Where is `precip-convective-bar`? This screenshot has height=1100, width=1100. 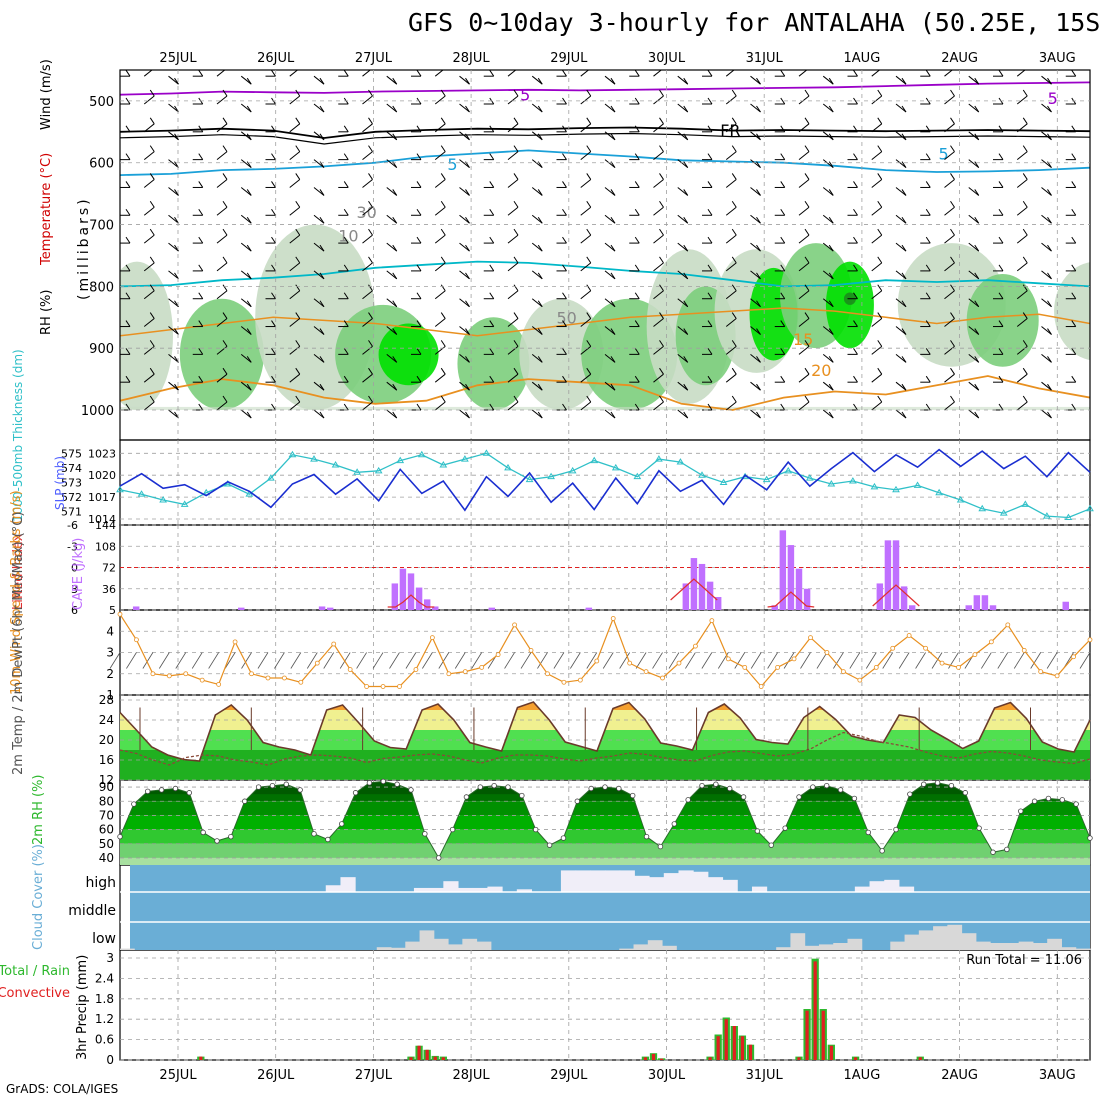
precip-convective-bar is located at coordinates (653, 1056).